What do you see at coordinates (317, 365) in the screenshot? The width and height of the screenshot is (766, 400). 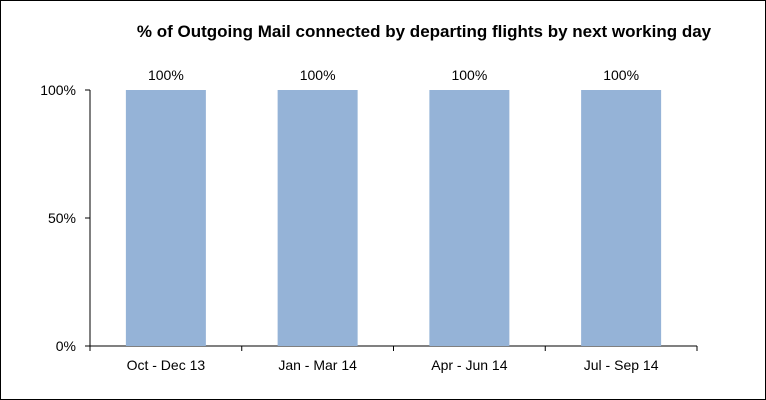 I see `x-tick-label: Jan - Mar 14` at bounding box center [317, 365].